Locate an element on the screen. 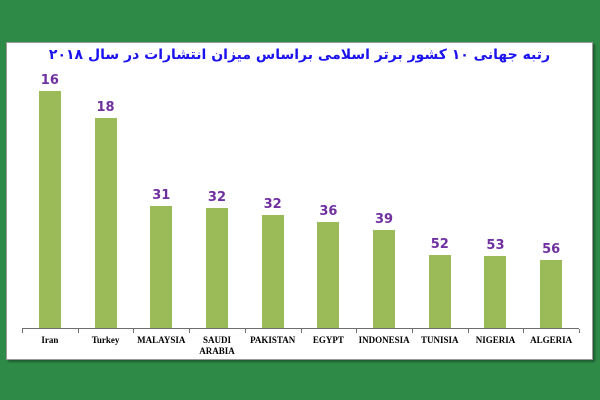  x-axis-label: Iran is located at coordinates (50, 340).